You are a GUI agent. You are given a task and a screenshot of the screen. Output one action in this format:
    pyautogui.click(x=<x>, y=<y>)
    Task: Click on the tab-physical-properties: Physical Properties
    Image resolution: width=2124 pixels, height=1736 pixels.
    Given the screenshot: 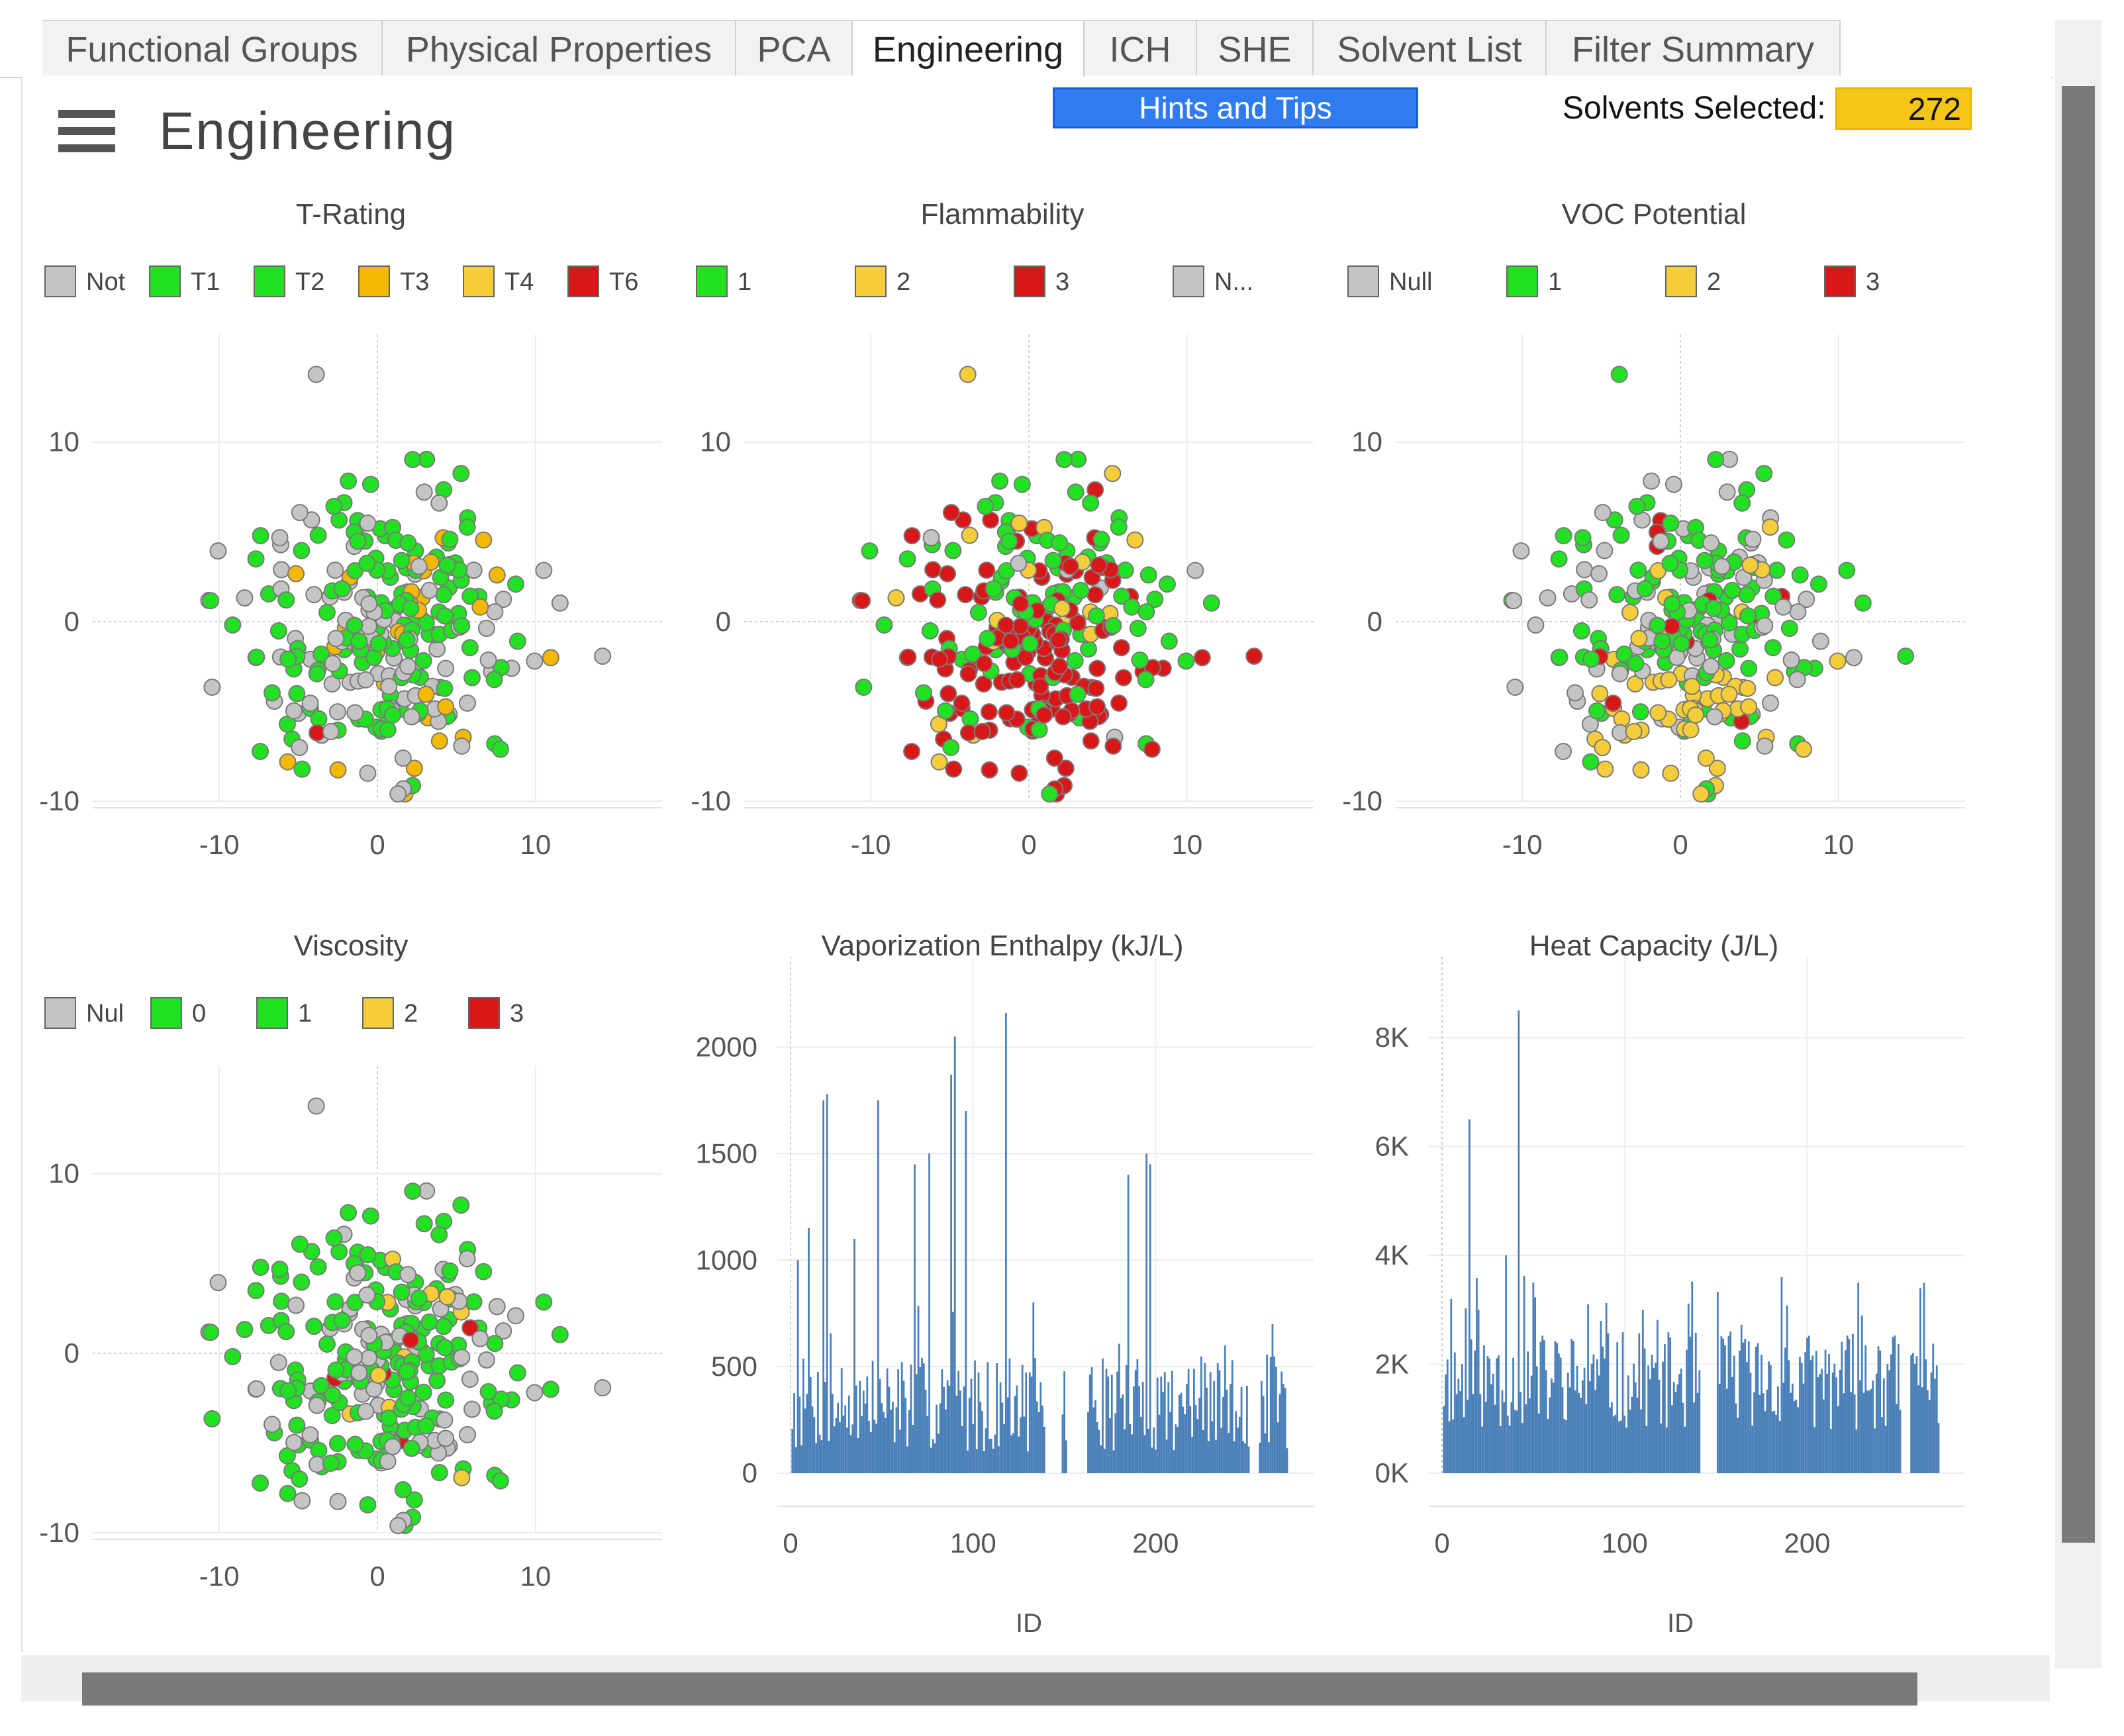 What is the action you would take?
    pyautogui.click(x=559, y=47)
    